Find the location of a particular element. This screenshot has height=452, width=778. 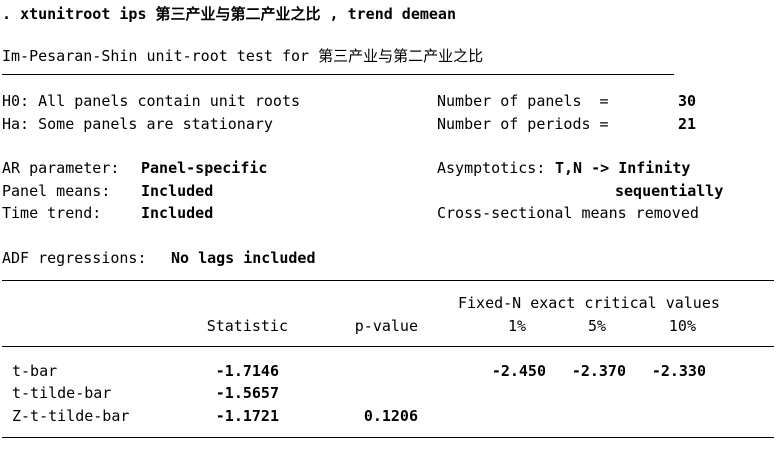

header-pvalue: p-value is located at coordinates (386, 326).